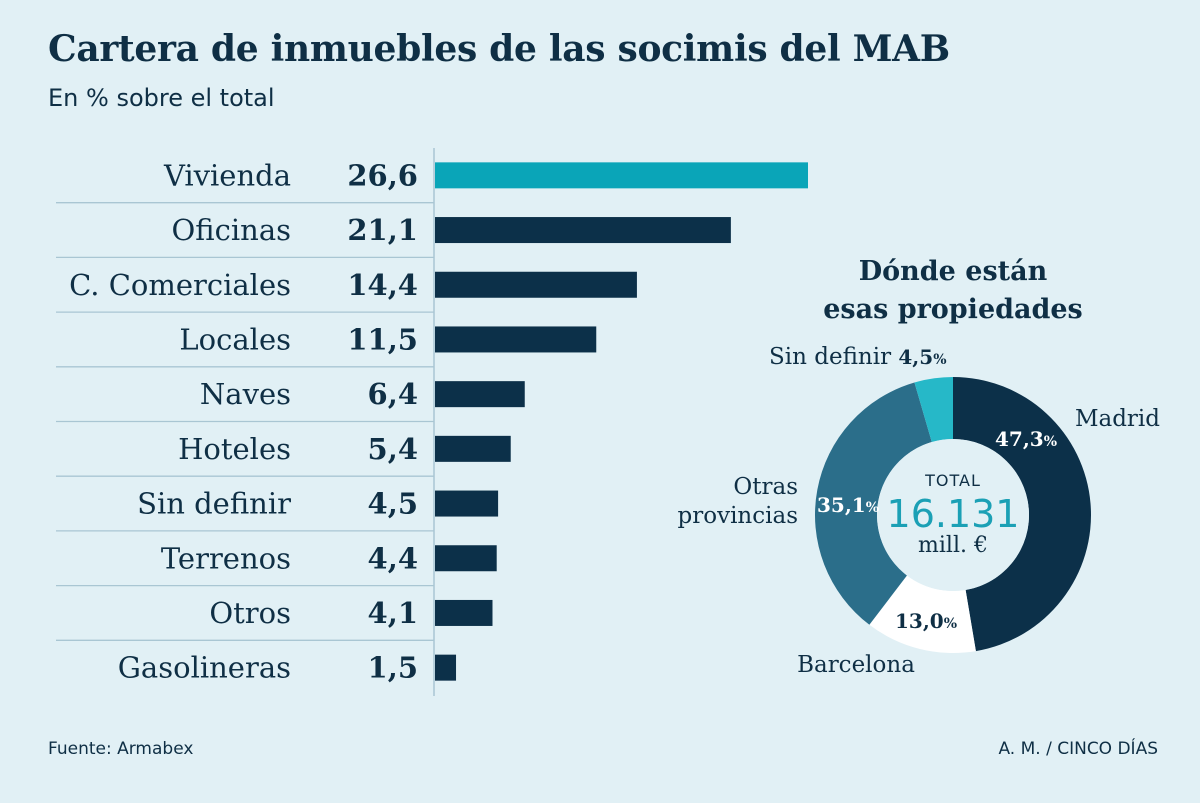 Image resolution: width=1200 pixels, height=803 pixels. What do you see at coordinates (952, 480) in the screenshot?
I see `total-label: TOTAL` at bounding box center [952, 480].